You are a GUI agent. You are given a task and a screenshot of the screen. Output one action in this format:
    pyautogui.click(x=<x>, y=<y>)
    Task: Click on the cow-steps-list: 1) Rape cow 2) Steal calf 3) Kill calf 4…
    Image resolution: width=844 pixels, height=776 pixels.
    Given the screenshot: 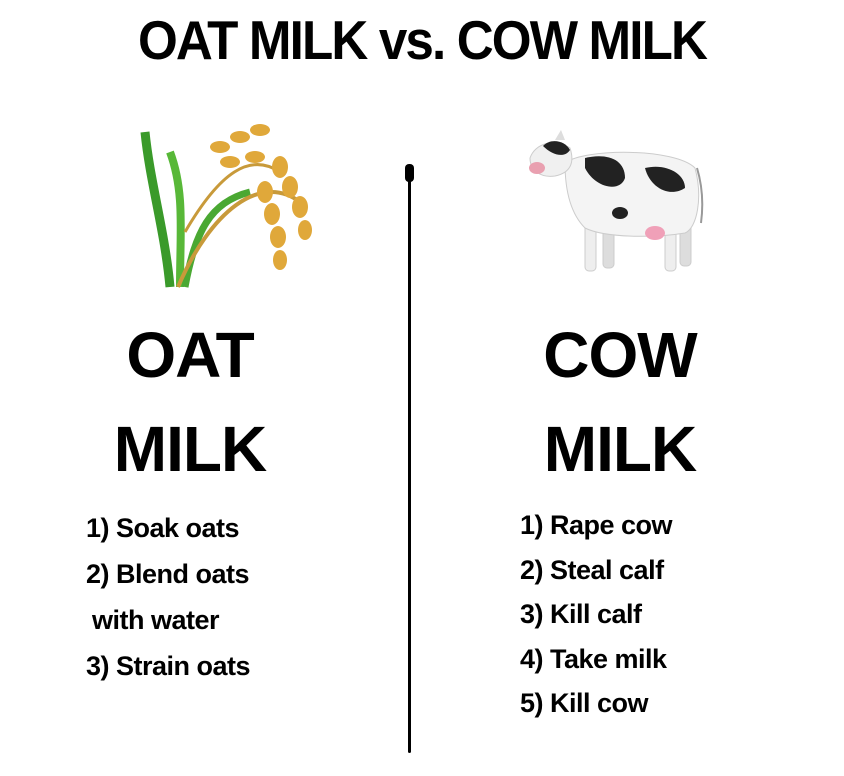 What is the action you would take?
    pyautogui.click(x=596, y=614)
    